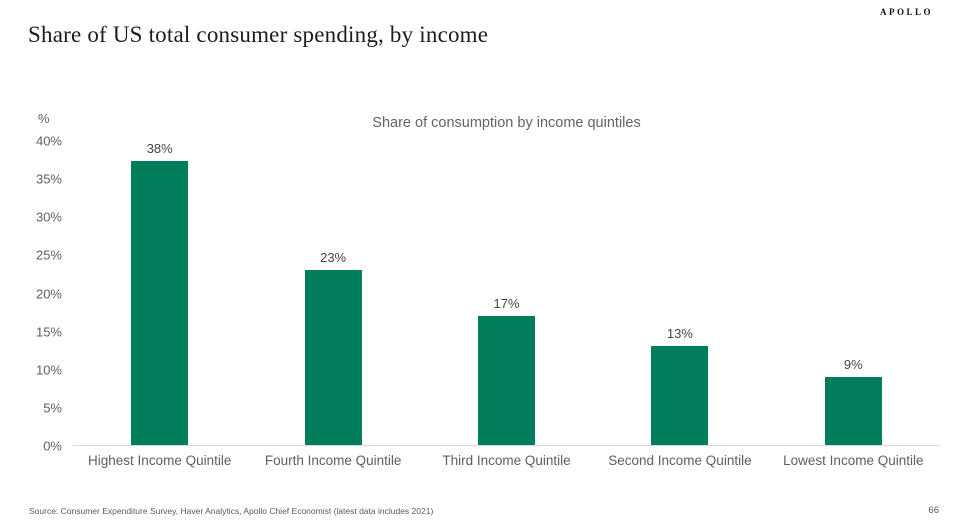 The width and height of the screenshot is (966, 527). Describe the element at coordinates (506, 303) in the screenshot. I see `bar-data-label: 17%` at that location.